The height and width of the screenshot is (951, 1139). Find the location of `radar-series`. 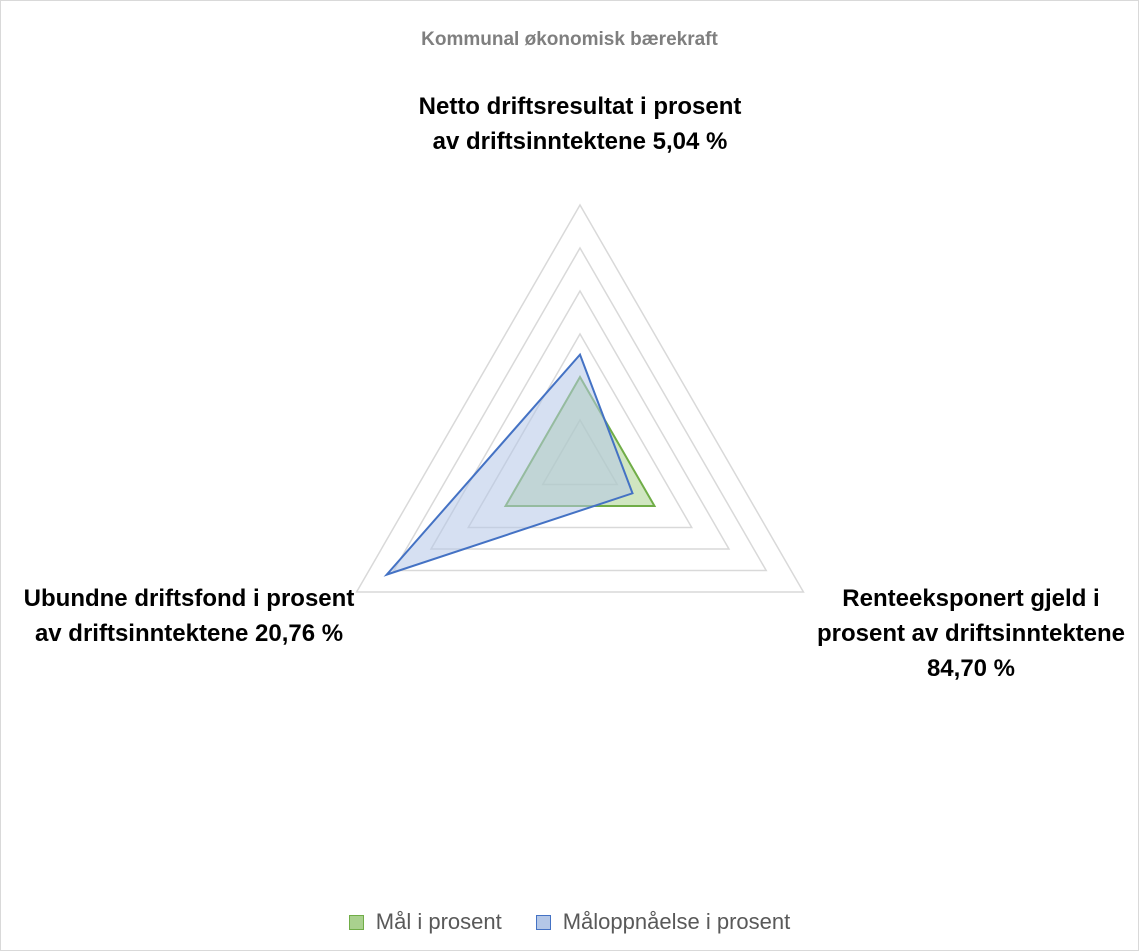

radar-series is located at coordinates (520, 464).